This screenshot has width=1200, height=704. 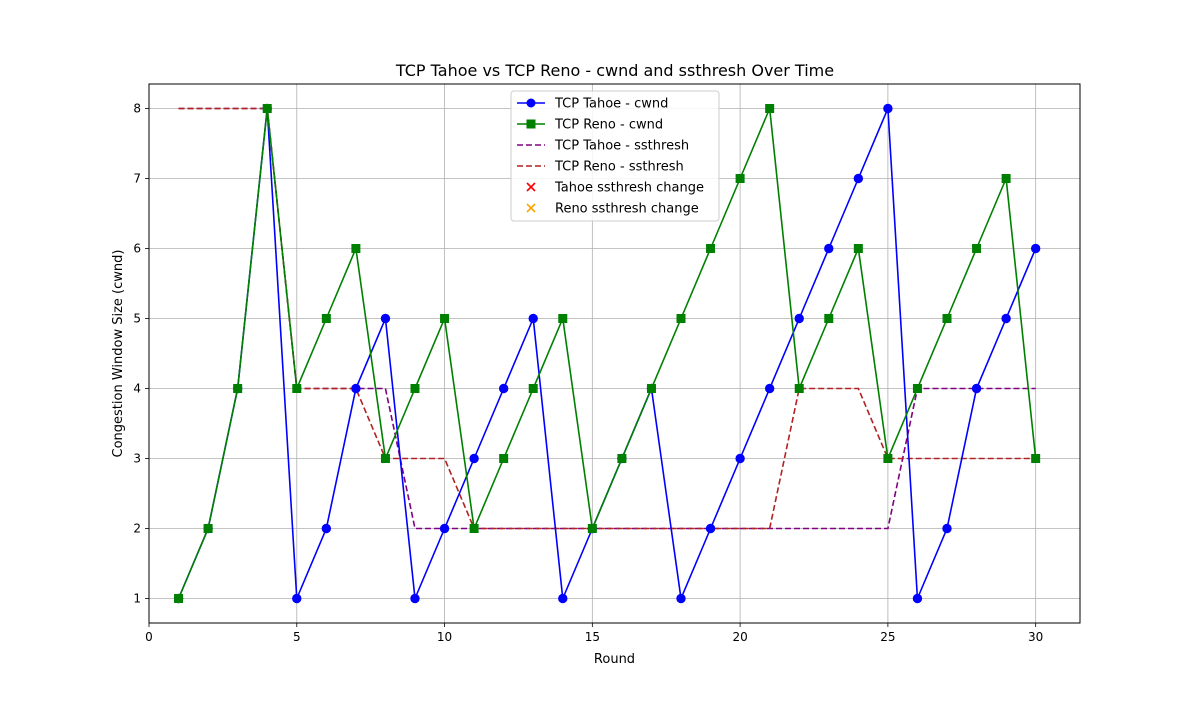 What do you see at coordinates (619, 167) in the screenshot?
I see `legend-label: TCP Reno - ssthresh` at bounding box center [619, 167].